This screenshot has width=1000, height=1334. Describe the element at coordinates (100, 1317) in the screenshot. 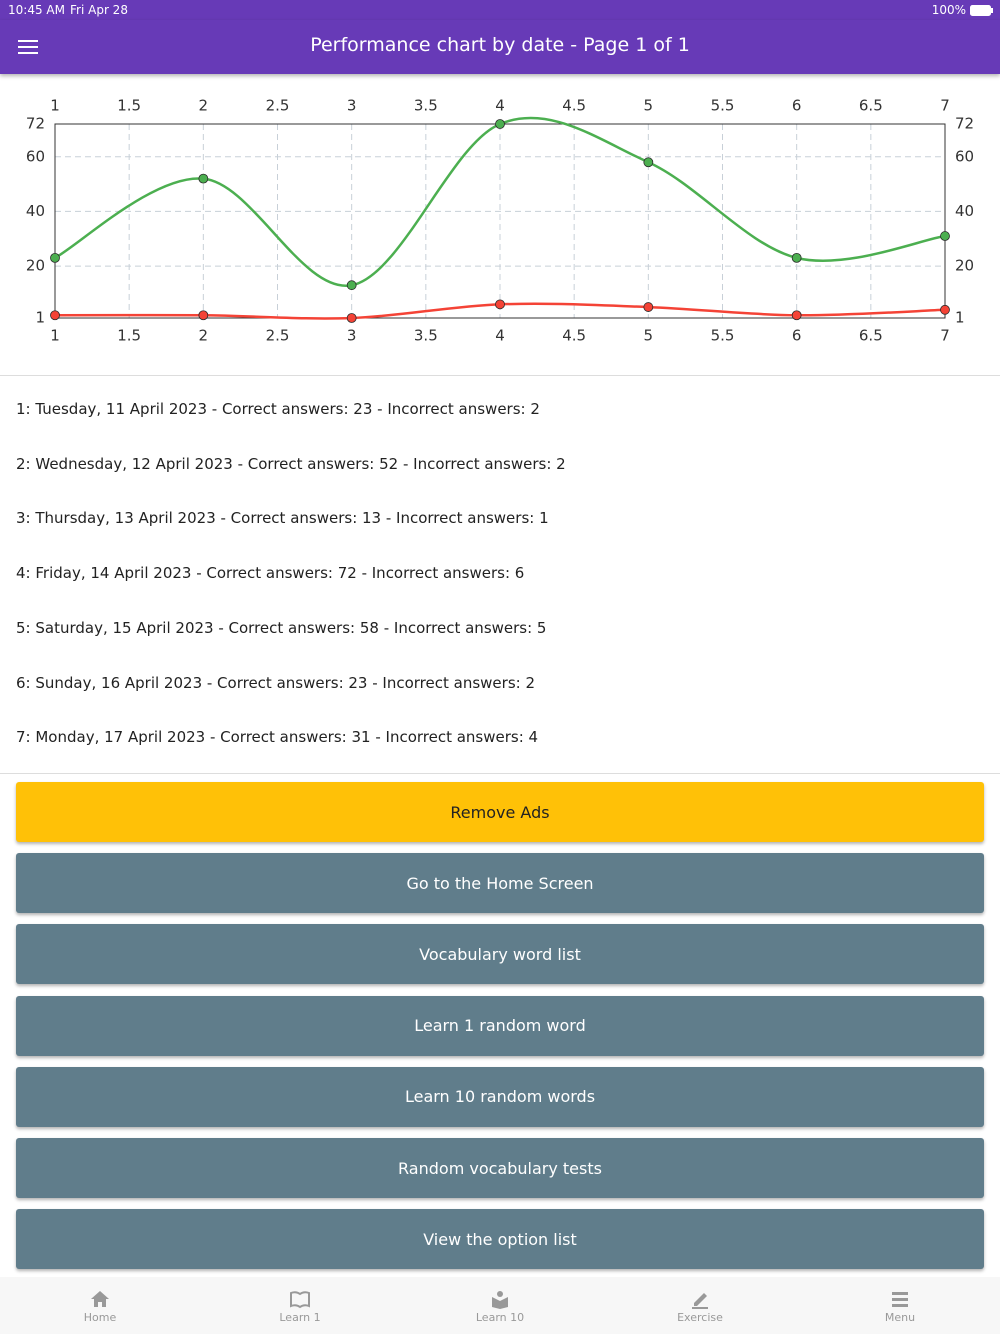

I see `nav-label: Home` at that location.